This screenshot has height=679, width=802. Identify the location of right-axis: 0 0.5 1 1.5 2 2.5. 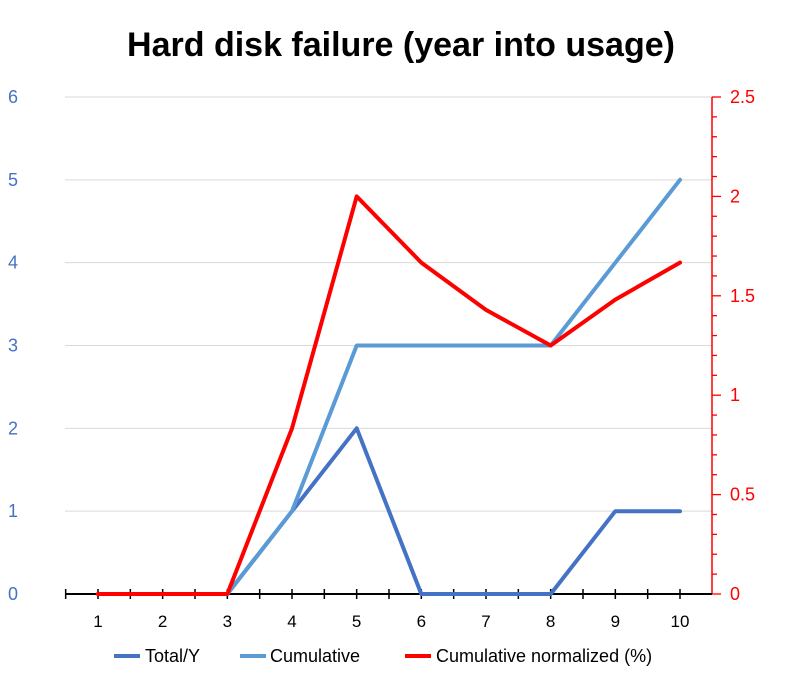
(733, 345).